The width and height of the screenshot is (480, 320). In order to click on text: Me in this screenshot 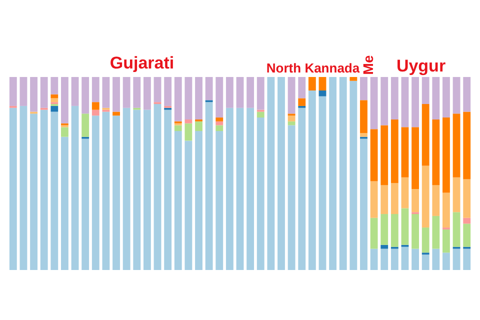, I will do `click(368, 65)`.